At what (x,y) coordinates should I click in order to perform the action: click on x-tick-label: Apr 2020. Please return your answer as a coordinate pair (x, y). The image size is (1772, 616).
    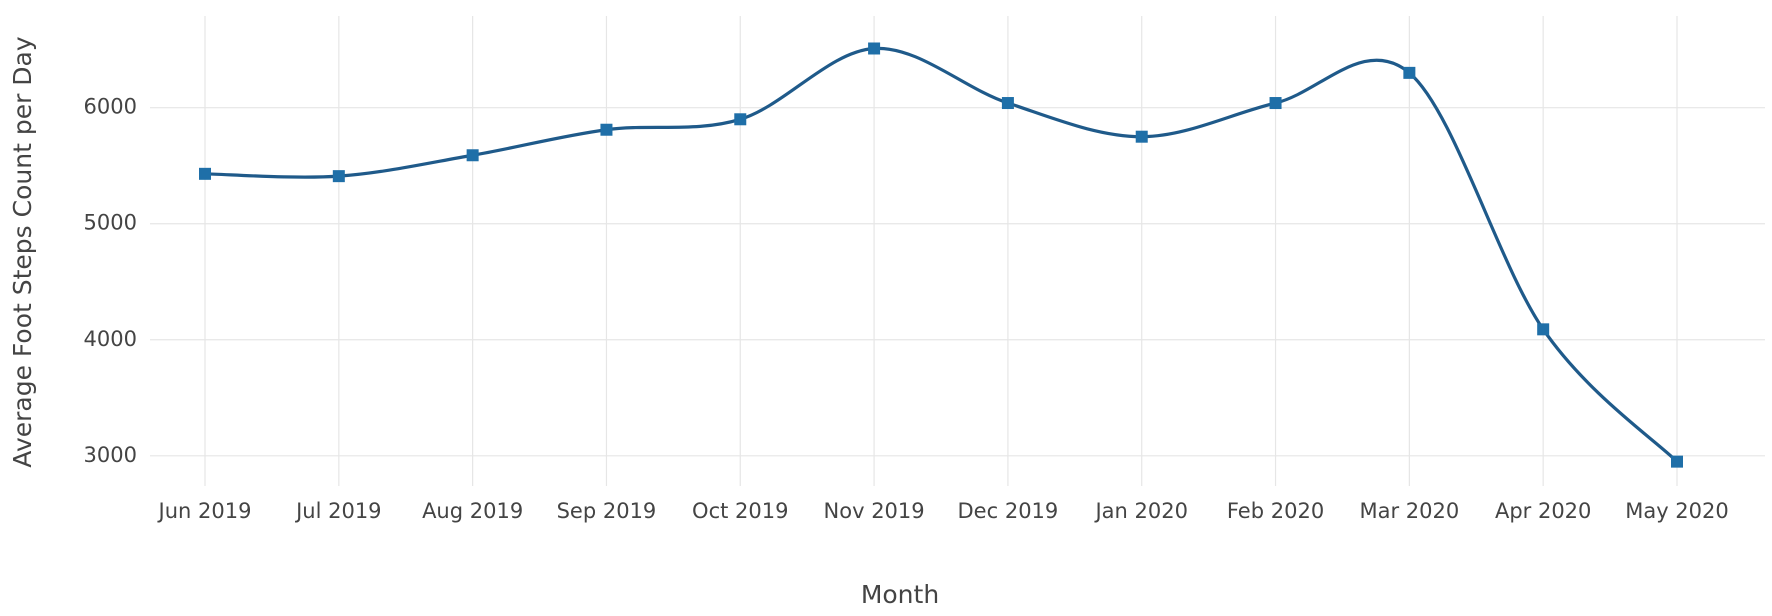
    Looking at the image, I should click on (1543, 511).